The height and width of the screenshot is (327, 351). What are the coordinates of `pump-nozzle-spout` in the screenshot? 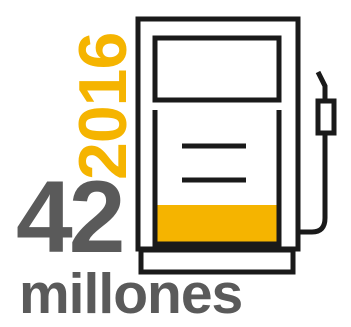 It's located at (321, 85).